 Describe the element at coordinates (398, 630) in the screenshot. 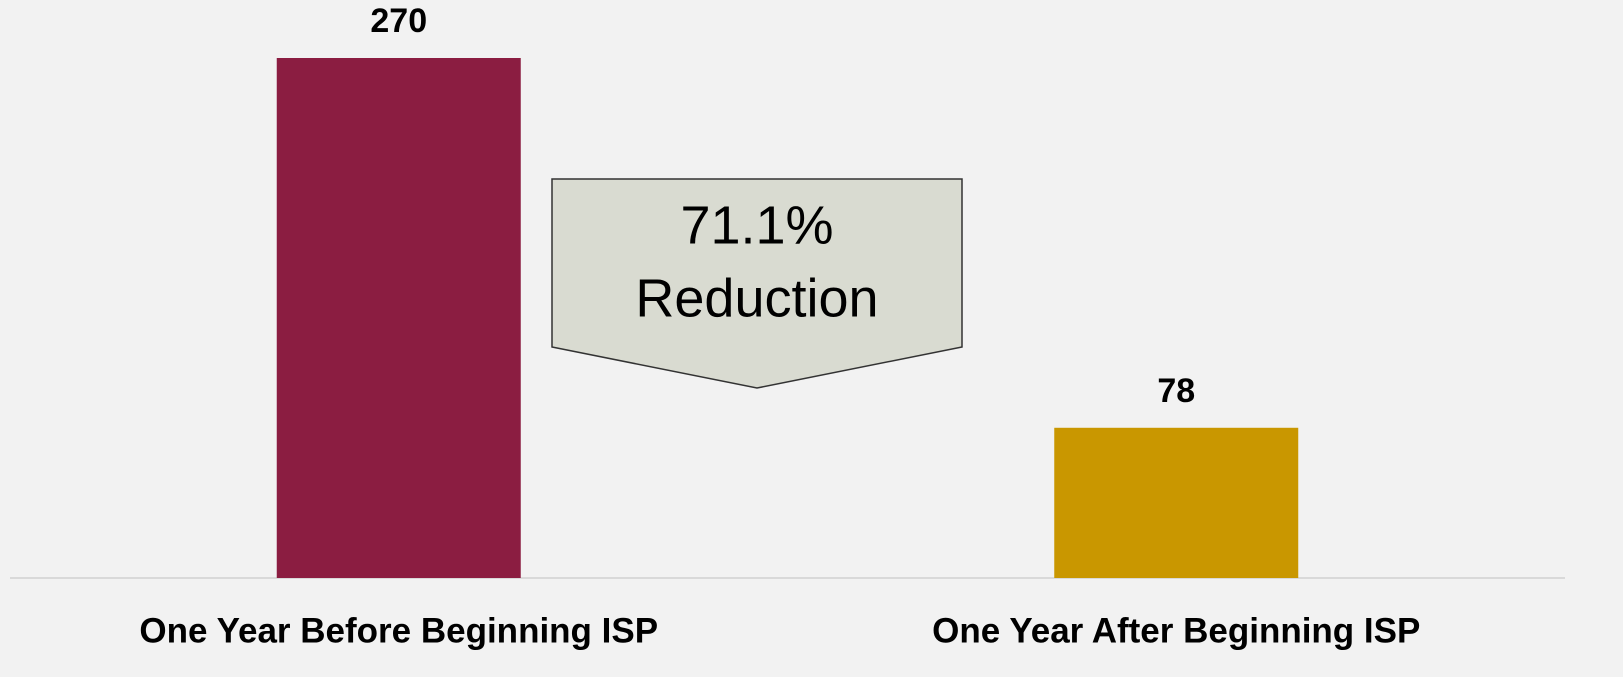

I see `category-label: One Year Before Beginning ISP` at that location.